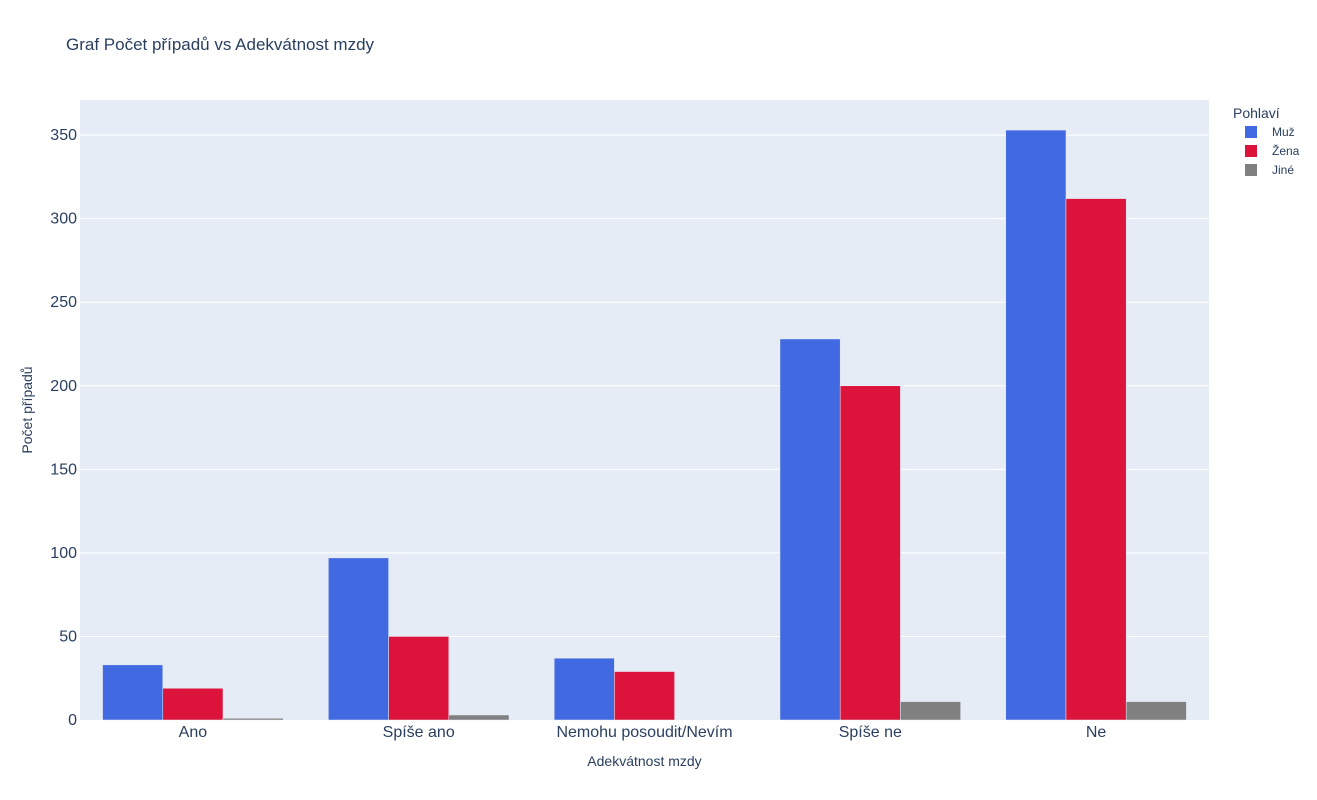 This screenshot has height=800, width=1317. What do you see at coordinates (1251, 132) in the screenshot?
I see `legend-swatch-muž` at bounding box center [1251, 132].